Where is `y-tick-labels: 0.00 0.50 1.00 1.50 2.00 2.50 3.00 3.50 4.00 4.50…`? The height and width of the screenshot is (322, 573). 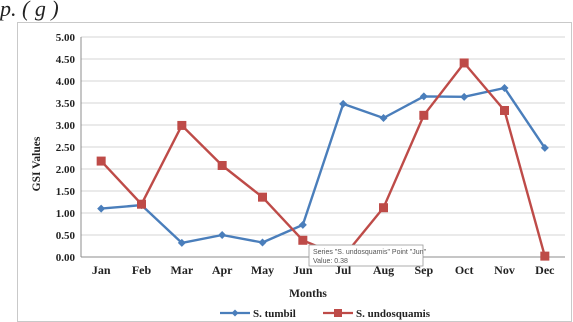
y-tick-labels: 0.00 0.50 1.00 1.50 2.00 2.50 3.00 3.50 4.00 4.50… is located at coordinates (66, 148).